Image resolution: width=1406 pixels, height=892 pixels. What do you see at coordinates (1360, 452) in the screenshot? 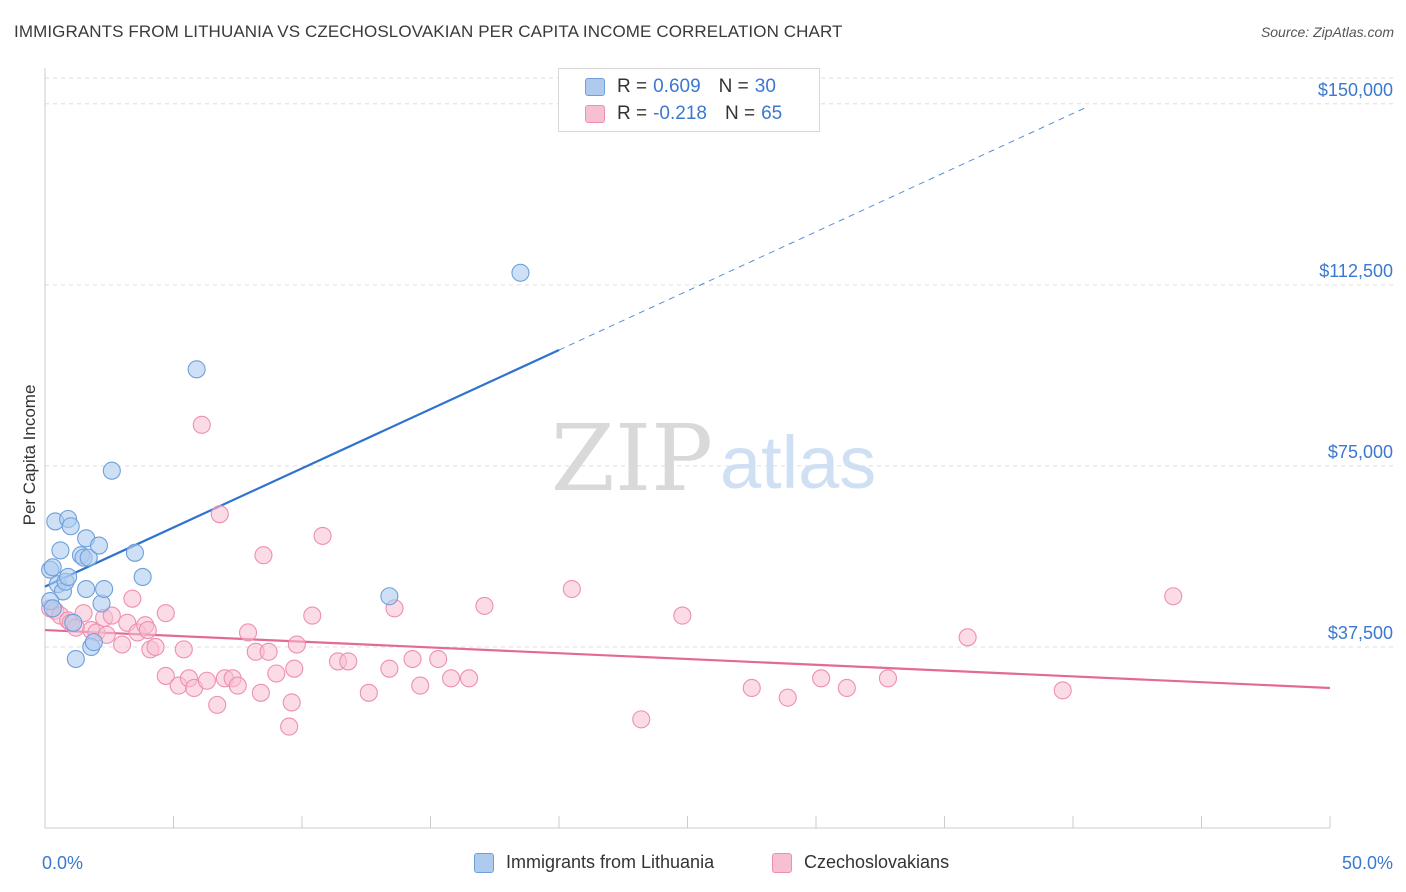
I see `y-tick-label: $75,000` at bounding box center [1360, 452].